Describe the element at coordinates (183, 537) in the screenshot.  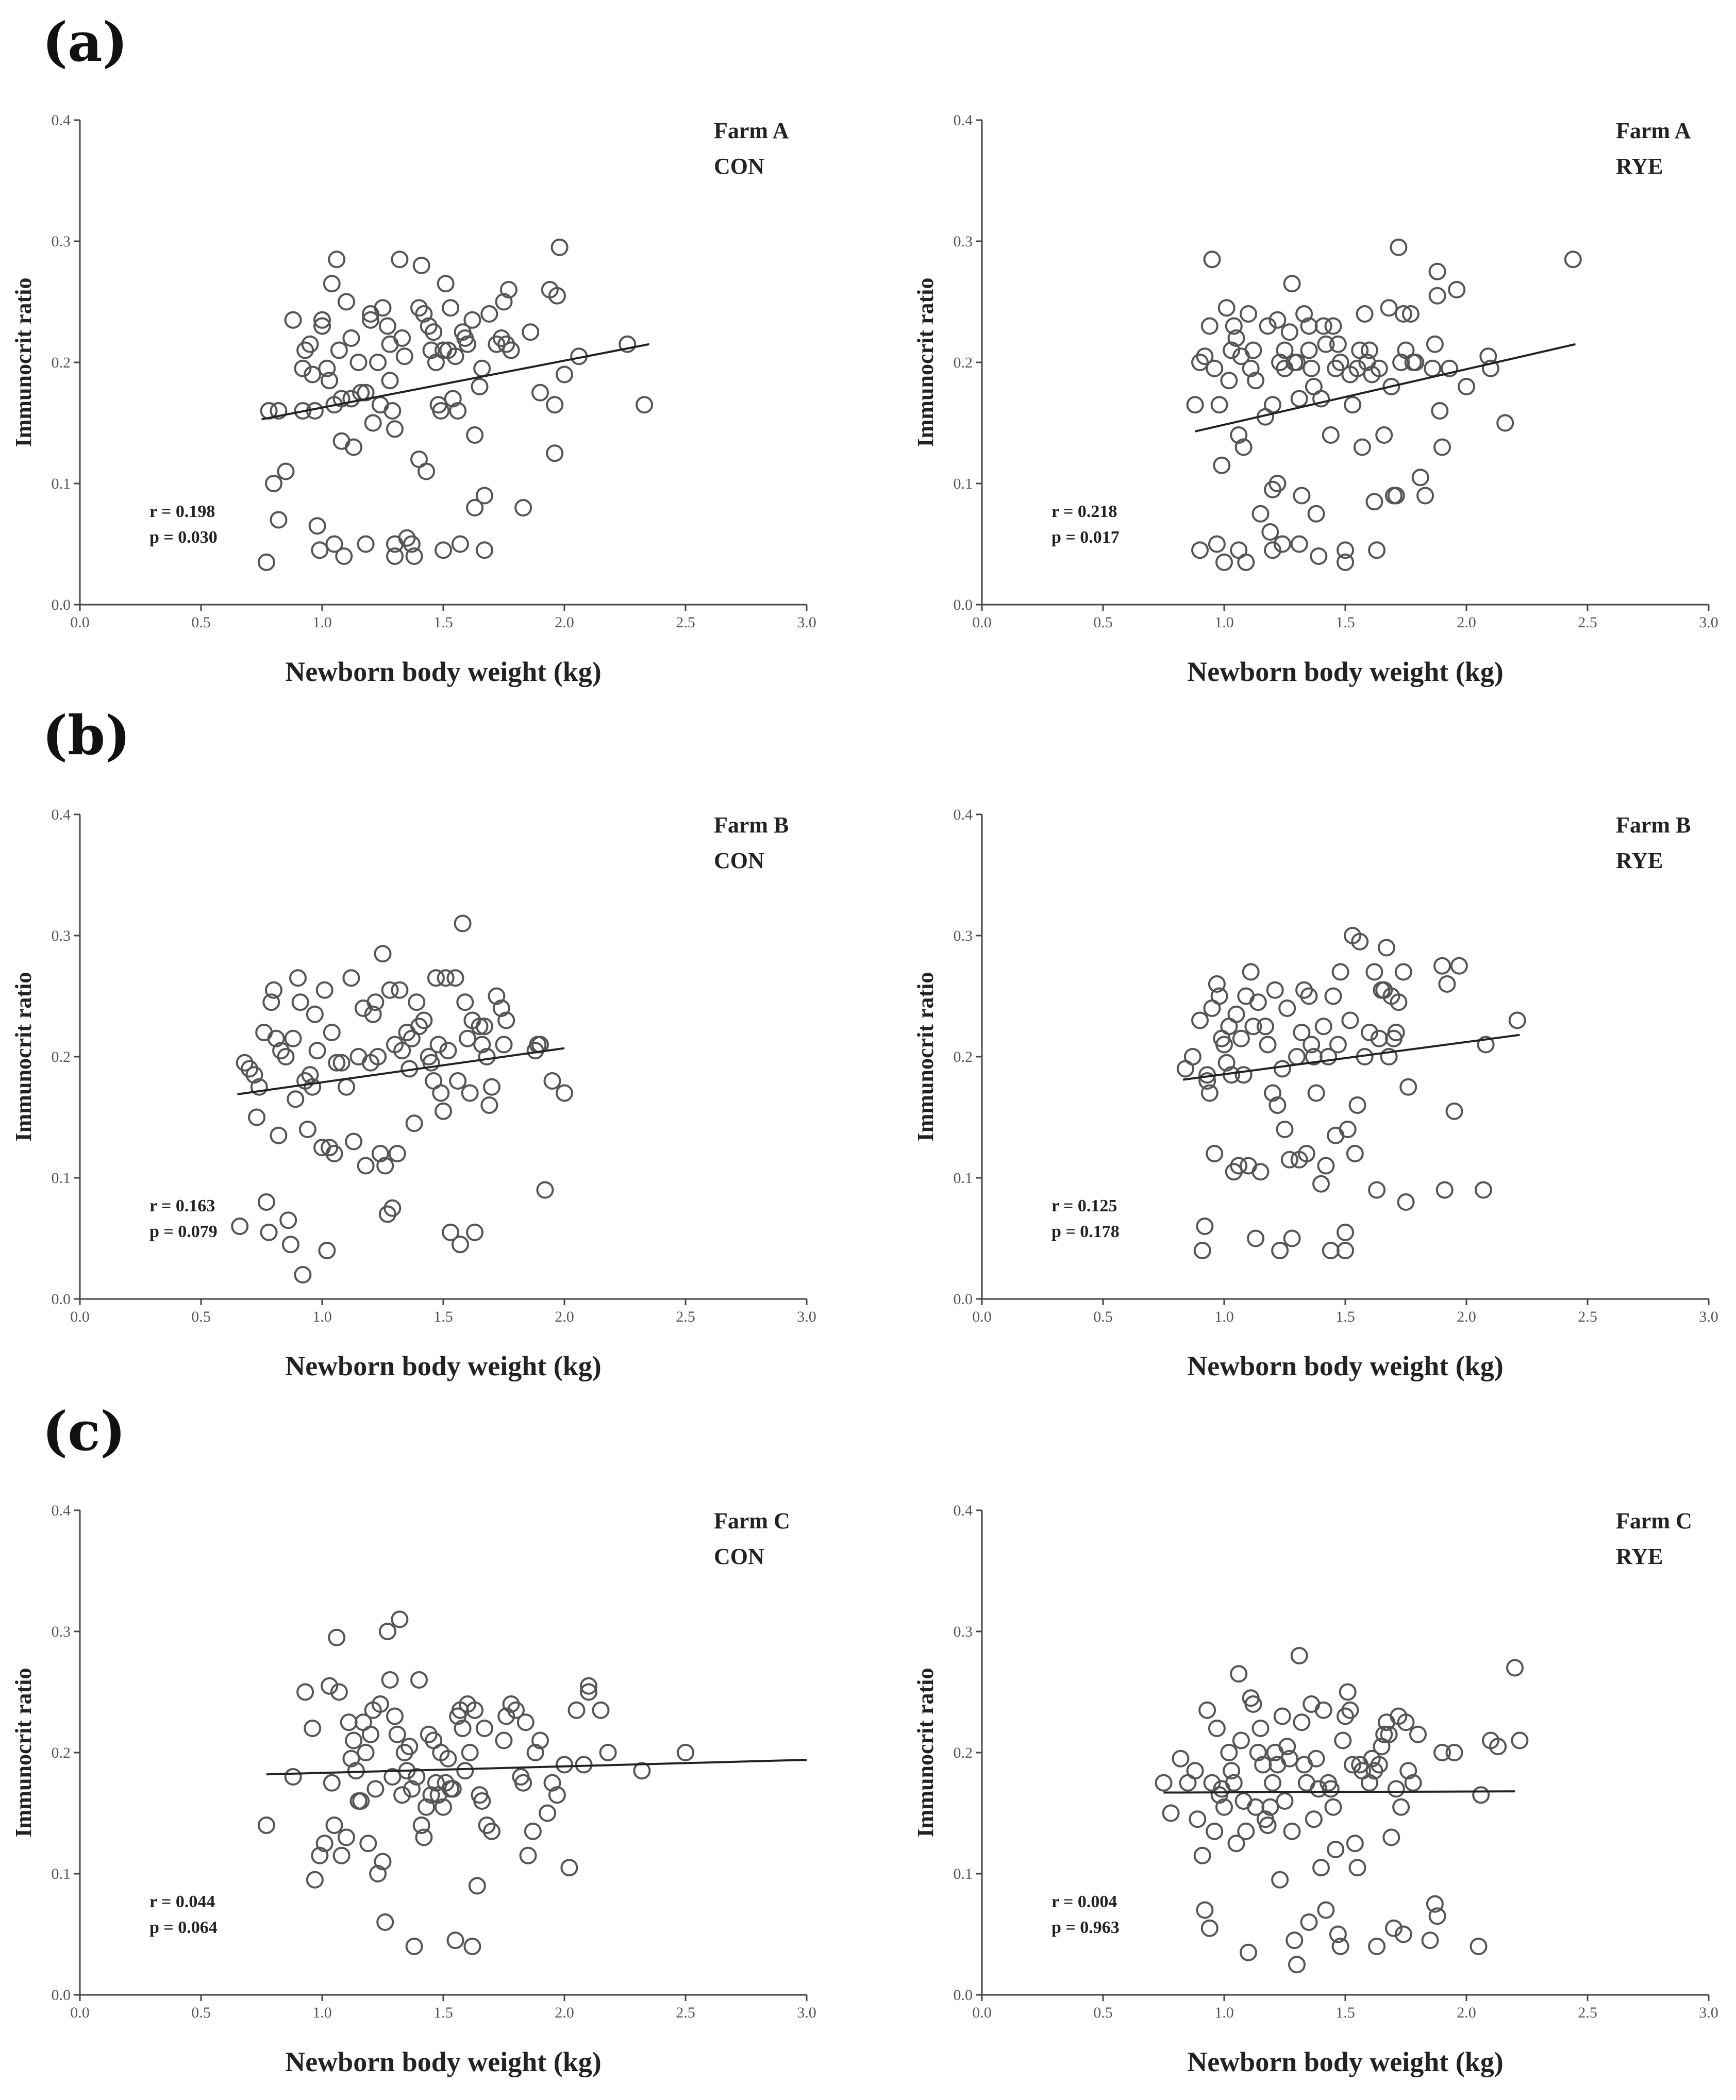
I see `p-value: p = 0.030` at that location.